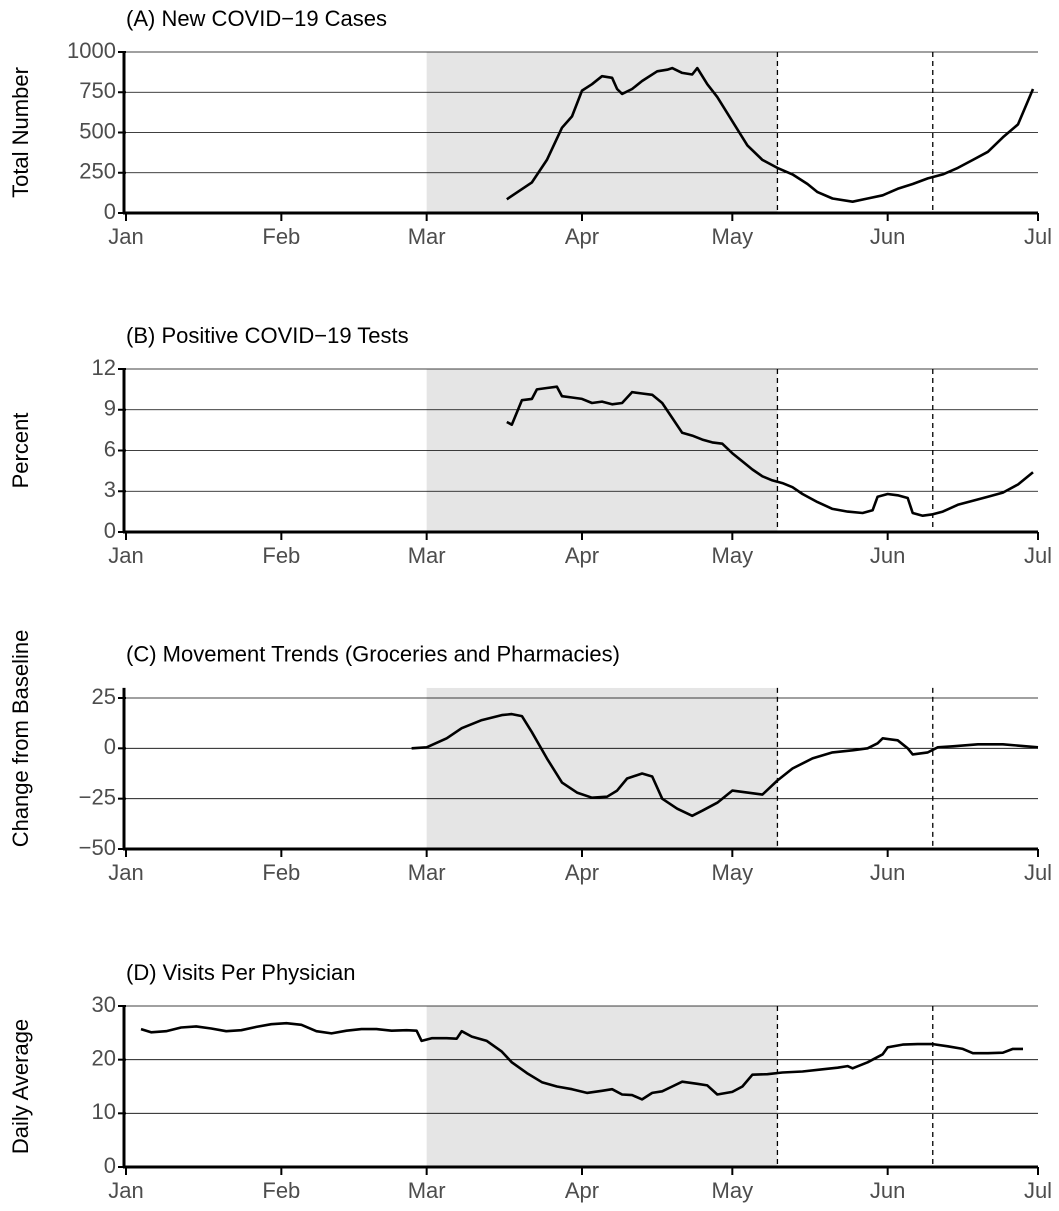 Image resolution: width=1059 pixels, height=1211 pixels. Describe the element at coordinates (20, 451) in the screenshot. I see `y-axis-label: Percent` at that location.